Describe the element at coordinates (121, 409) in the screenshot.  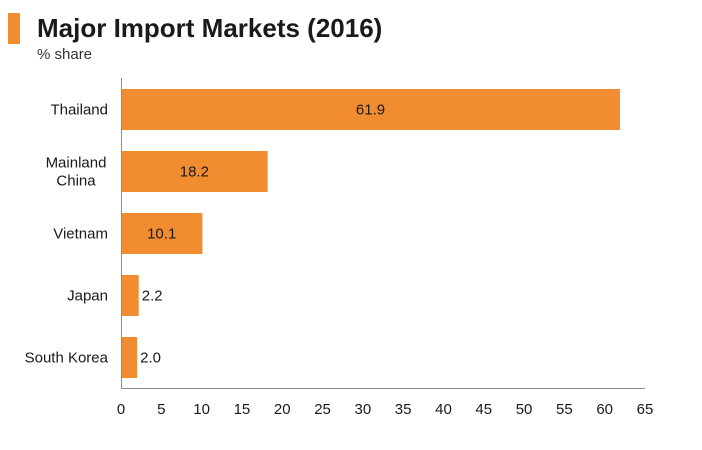
I see `x-tick-label: 0` at that location.